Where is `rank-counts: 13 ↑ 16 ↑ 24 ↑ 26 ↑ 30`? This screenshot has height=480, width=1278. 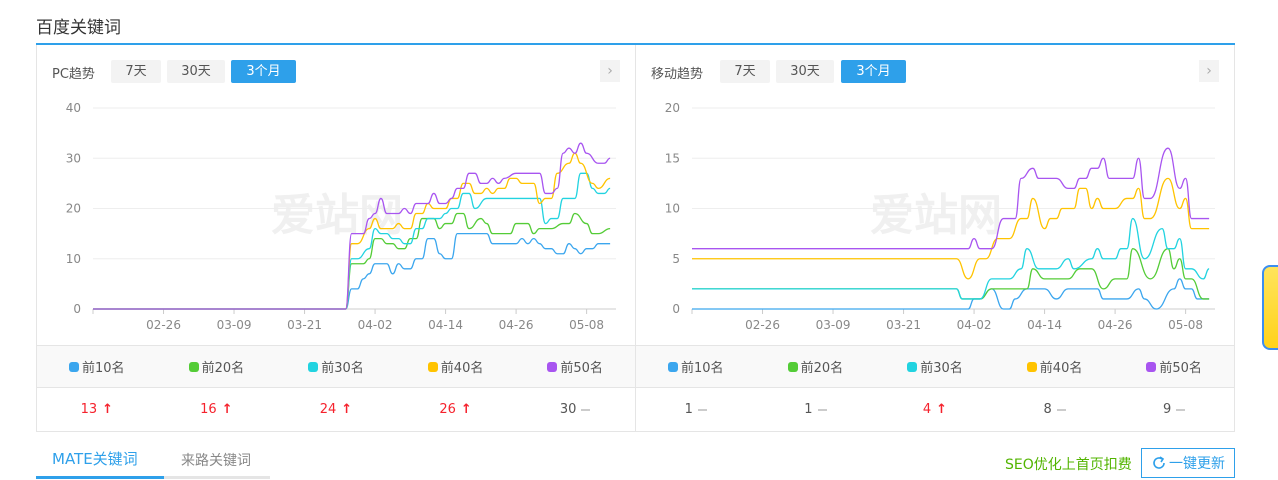 rank-counts: 13 ↑ 16 ↑ 24 ↑ 26 ↑ 30 is located at coordinates (336, 409).